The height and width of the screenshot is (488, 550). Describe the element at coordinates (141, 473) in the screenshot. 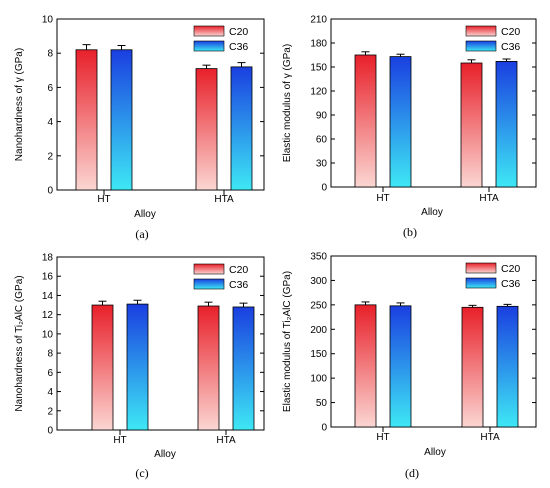

I see `panel-label: (c)` at that location.